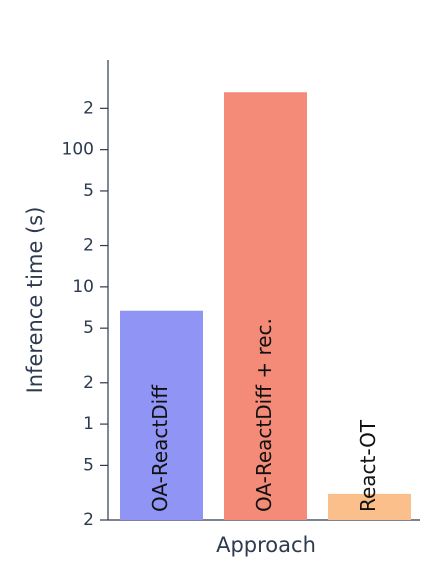 The width and height of the screenshot is (429, 575). Describe the element at coordinates (35, 300) in the screenshot. I see `y-axis-label: Inference time (s)` at that location.